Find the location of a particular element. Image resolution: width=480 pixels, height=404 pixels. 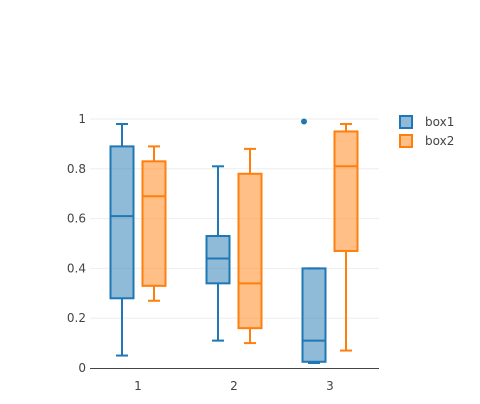

y-tick-label: 0.2 is located at coordinates (76, 318).